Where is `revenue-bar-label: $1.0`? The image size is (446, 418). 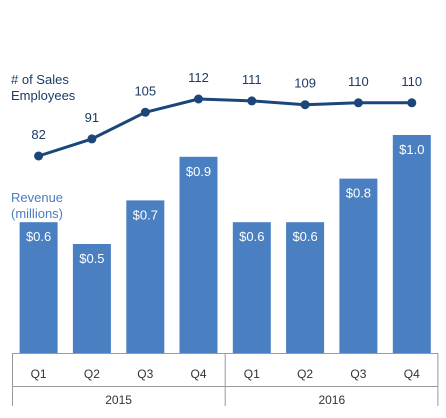
revenue-bar-label: $1.0 is located at coordinates (411, 149).